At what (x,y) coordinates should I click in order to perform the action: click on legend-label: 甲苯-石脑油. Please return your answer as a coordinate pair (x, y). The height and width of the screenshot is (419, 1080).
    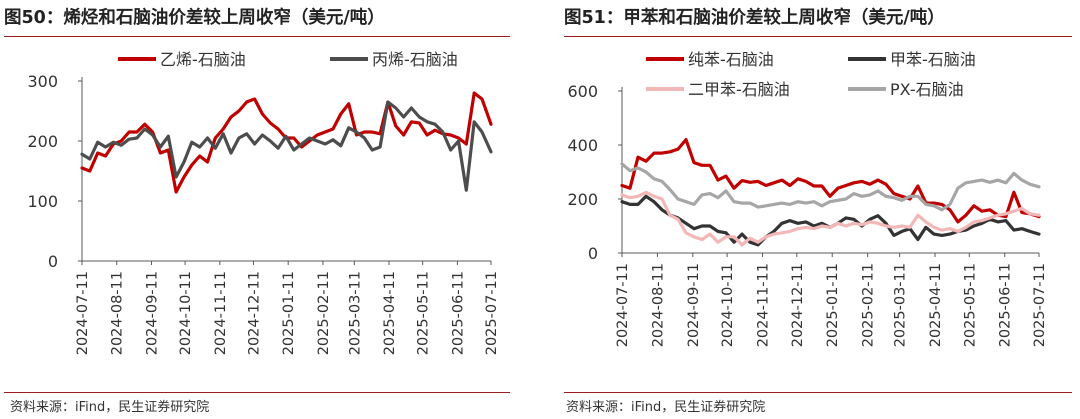
    Looking at the image, I should click on (933, 59).